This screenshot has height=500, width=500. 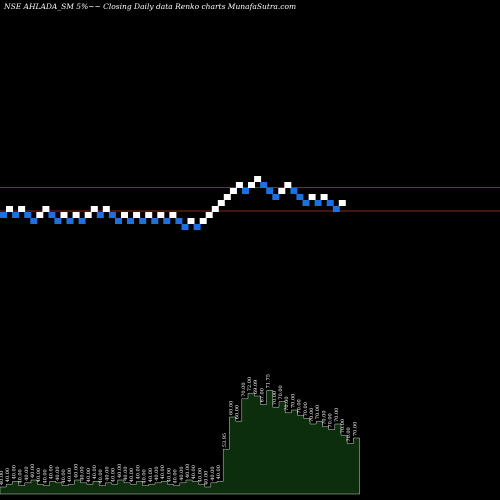 I want to click on renko-bricks, so click(x=173, y=203).